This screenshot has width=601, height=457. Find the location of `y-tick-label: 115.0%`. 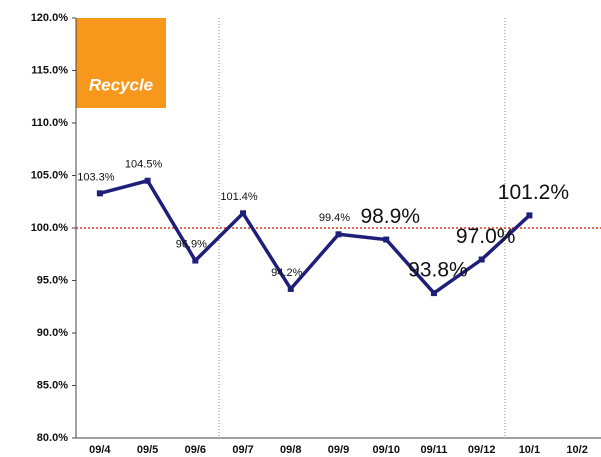

y-tick-label: 115.0% is located at coordinates (49, 70).